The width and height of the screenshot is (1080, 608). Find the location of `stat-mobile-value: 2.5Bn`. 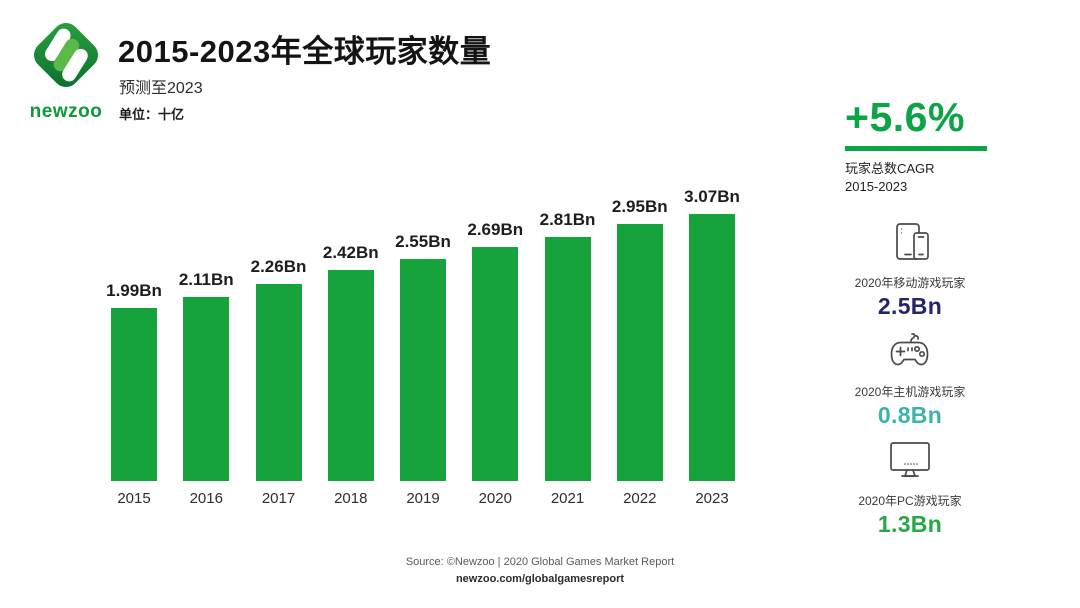

stat-mobile-value: 2.5Bn is located at coordinates (910, 306).